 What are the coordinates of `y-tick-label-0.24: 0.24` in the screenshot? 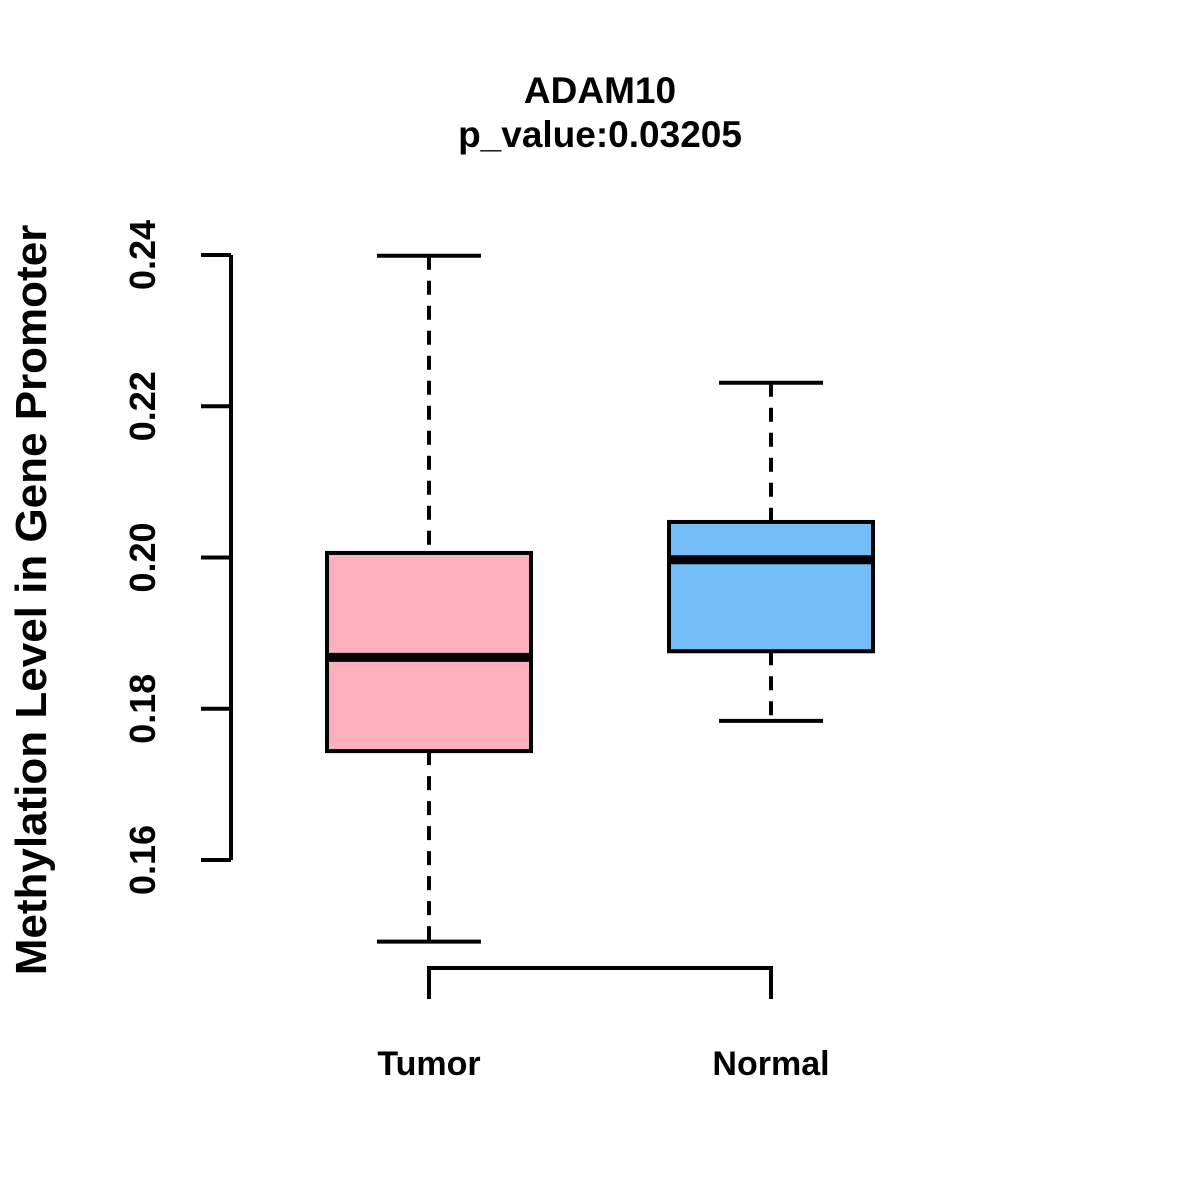 It's located at (142, 255).